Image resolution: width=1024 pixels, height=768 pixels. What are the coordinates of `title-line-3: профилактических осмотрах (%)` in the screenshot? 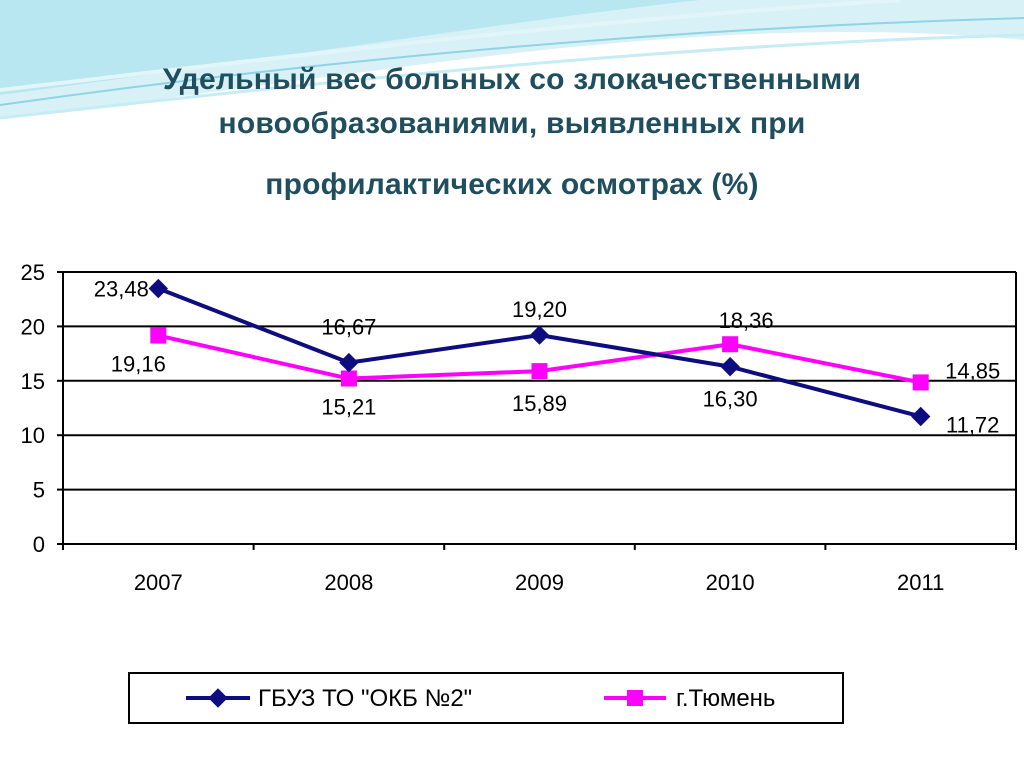 It's located at (512, 184).